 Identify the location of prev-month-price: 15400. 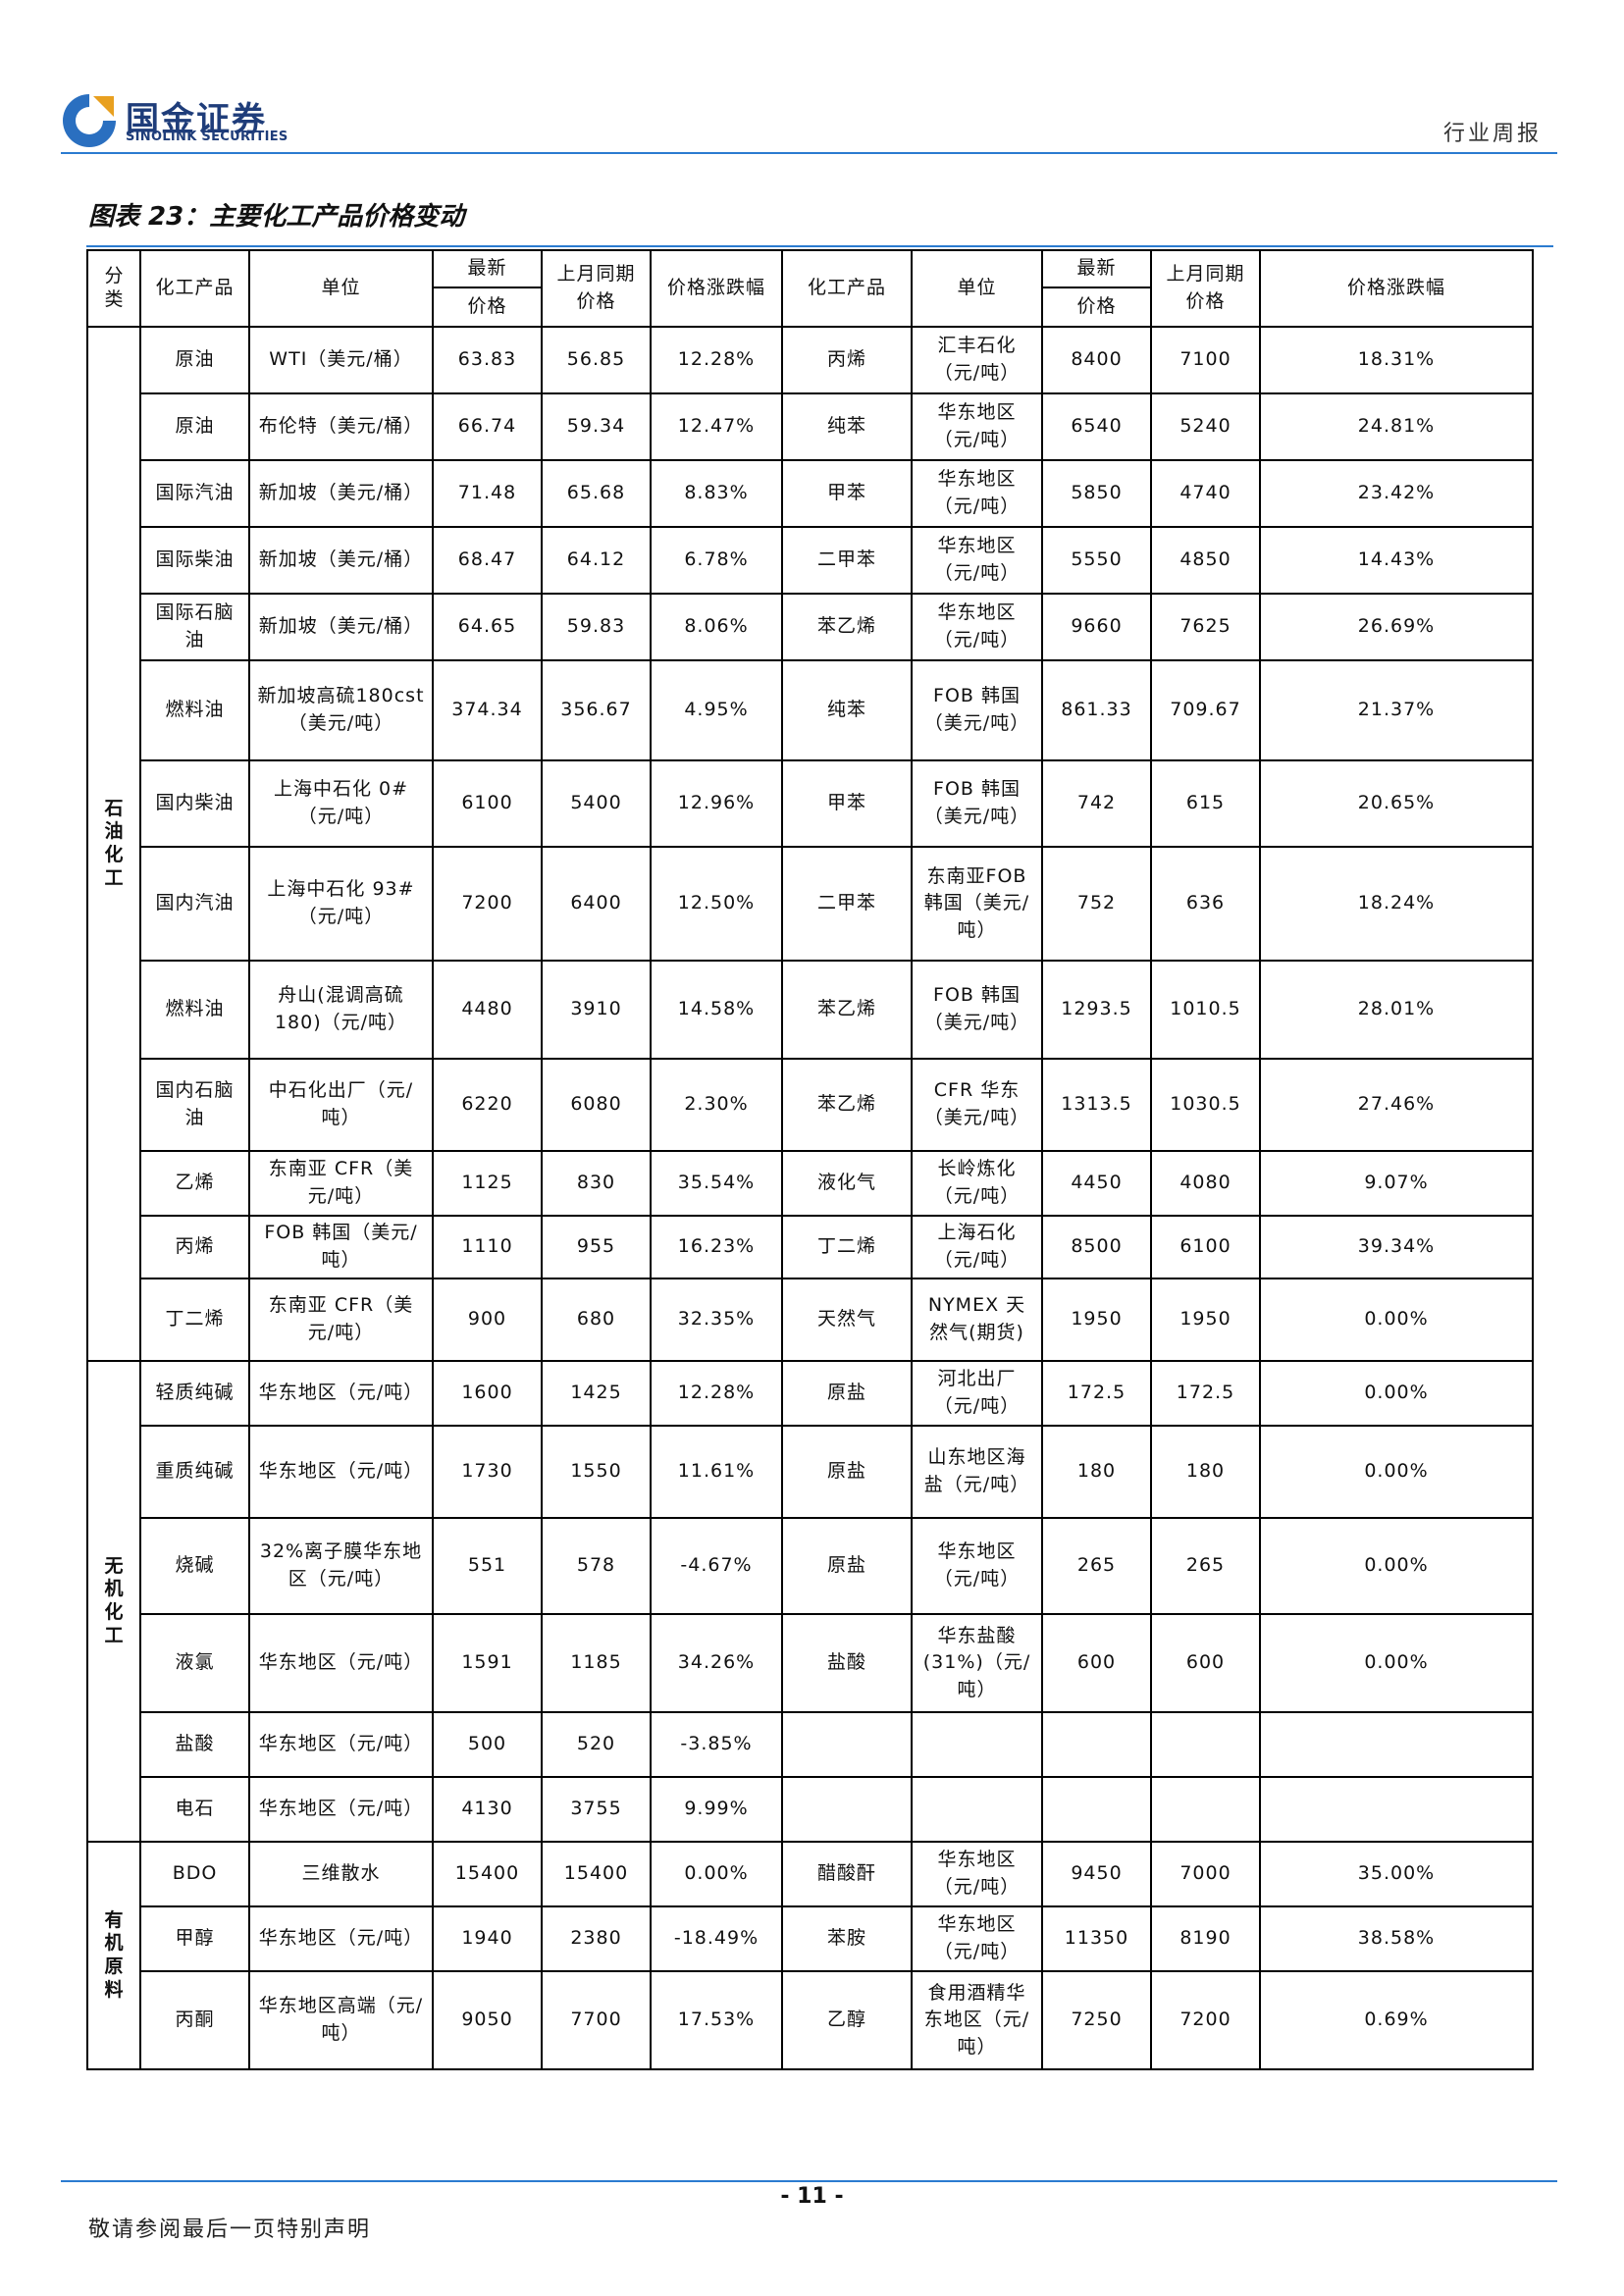
(596, 1874).